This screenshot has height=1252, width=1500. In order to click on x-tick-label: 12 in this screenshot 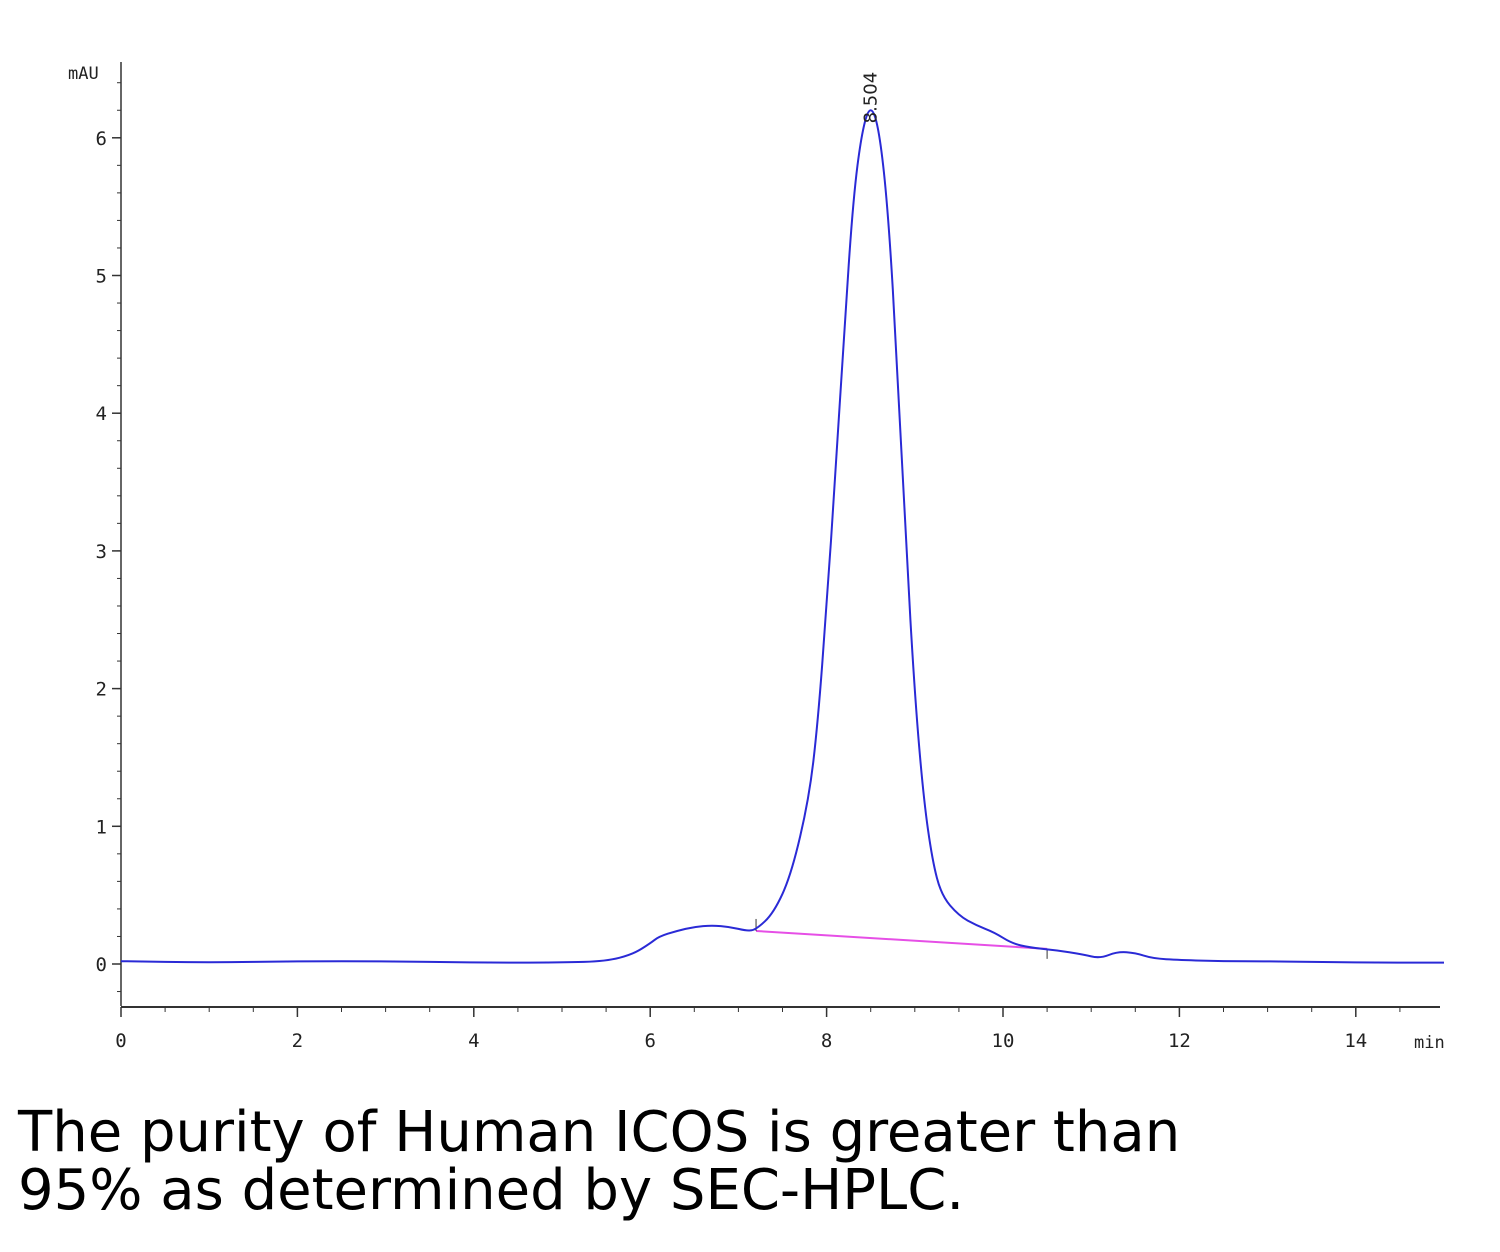, I will do `click(1179, 1041)`.